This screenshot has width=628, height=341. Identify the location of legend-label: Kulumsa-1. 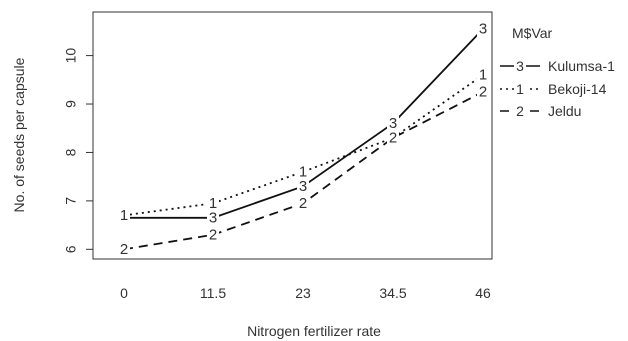
(581, 66).